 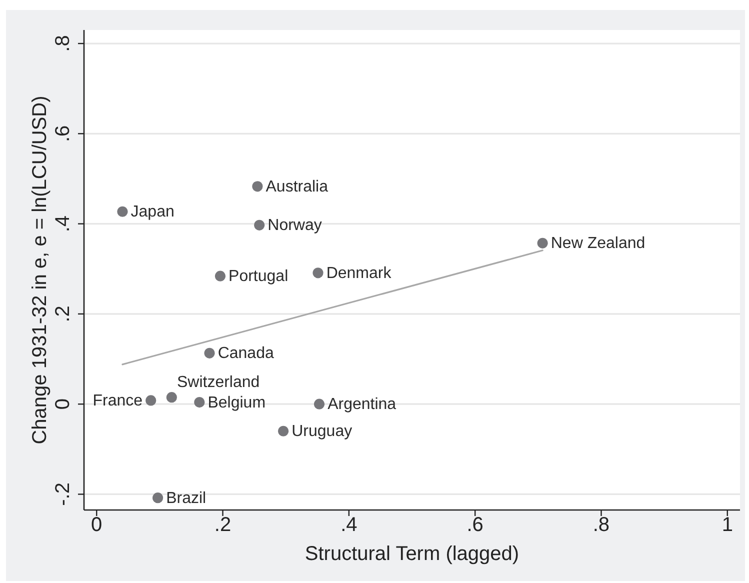 I want to click on data-label: Uruguay, so click(x=322, y=431).